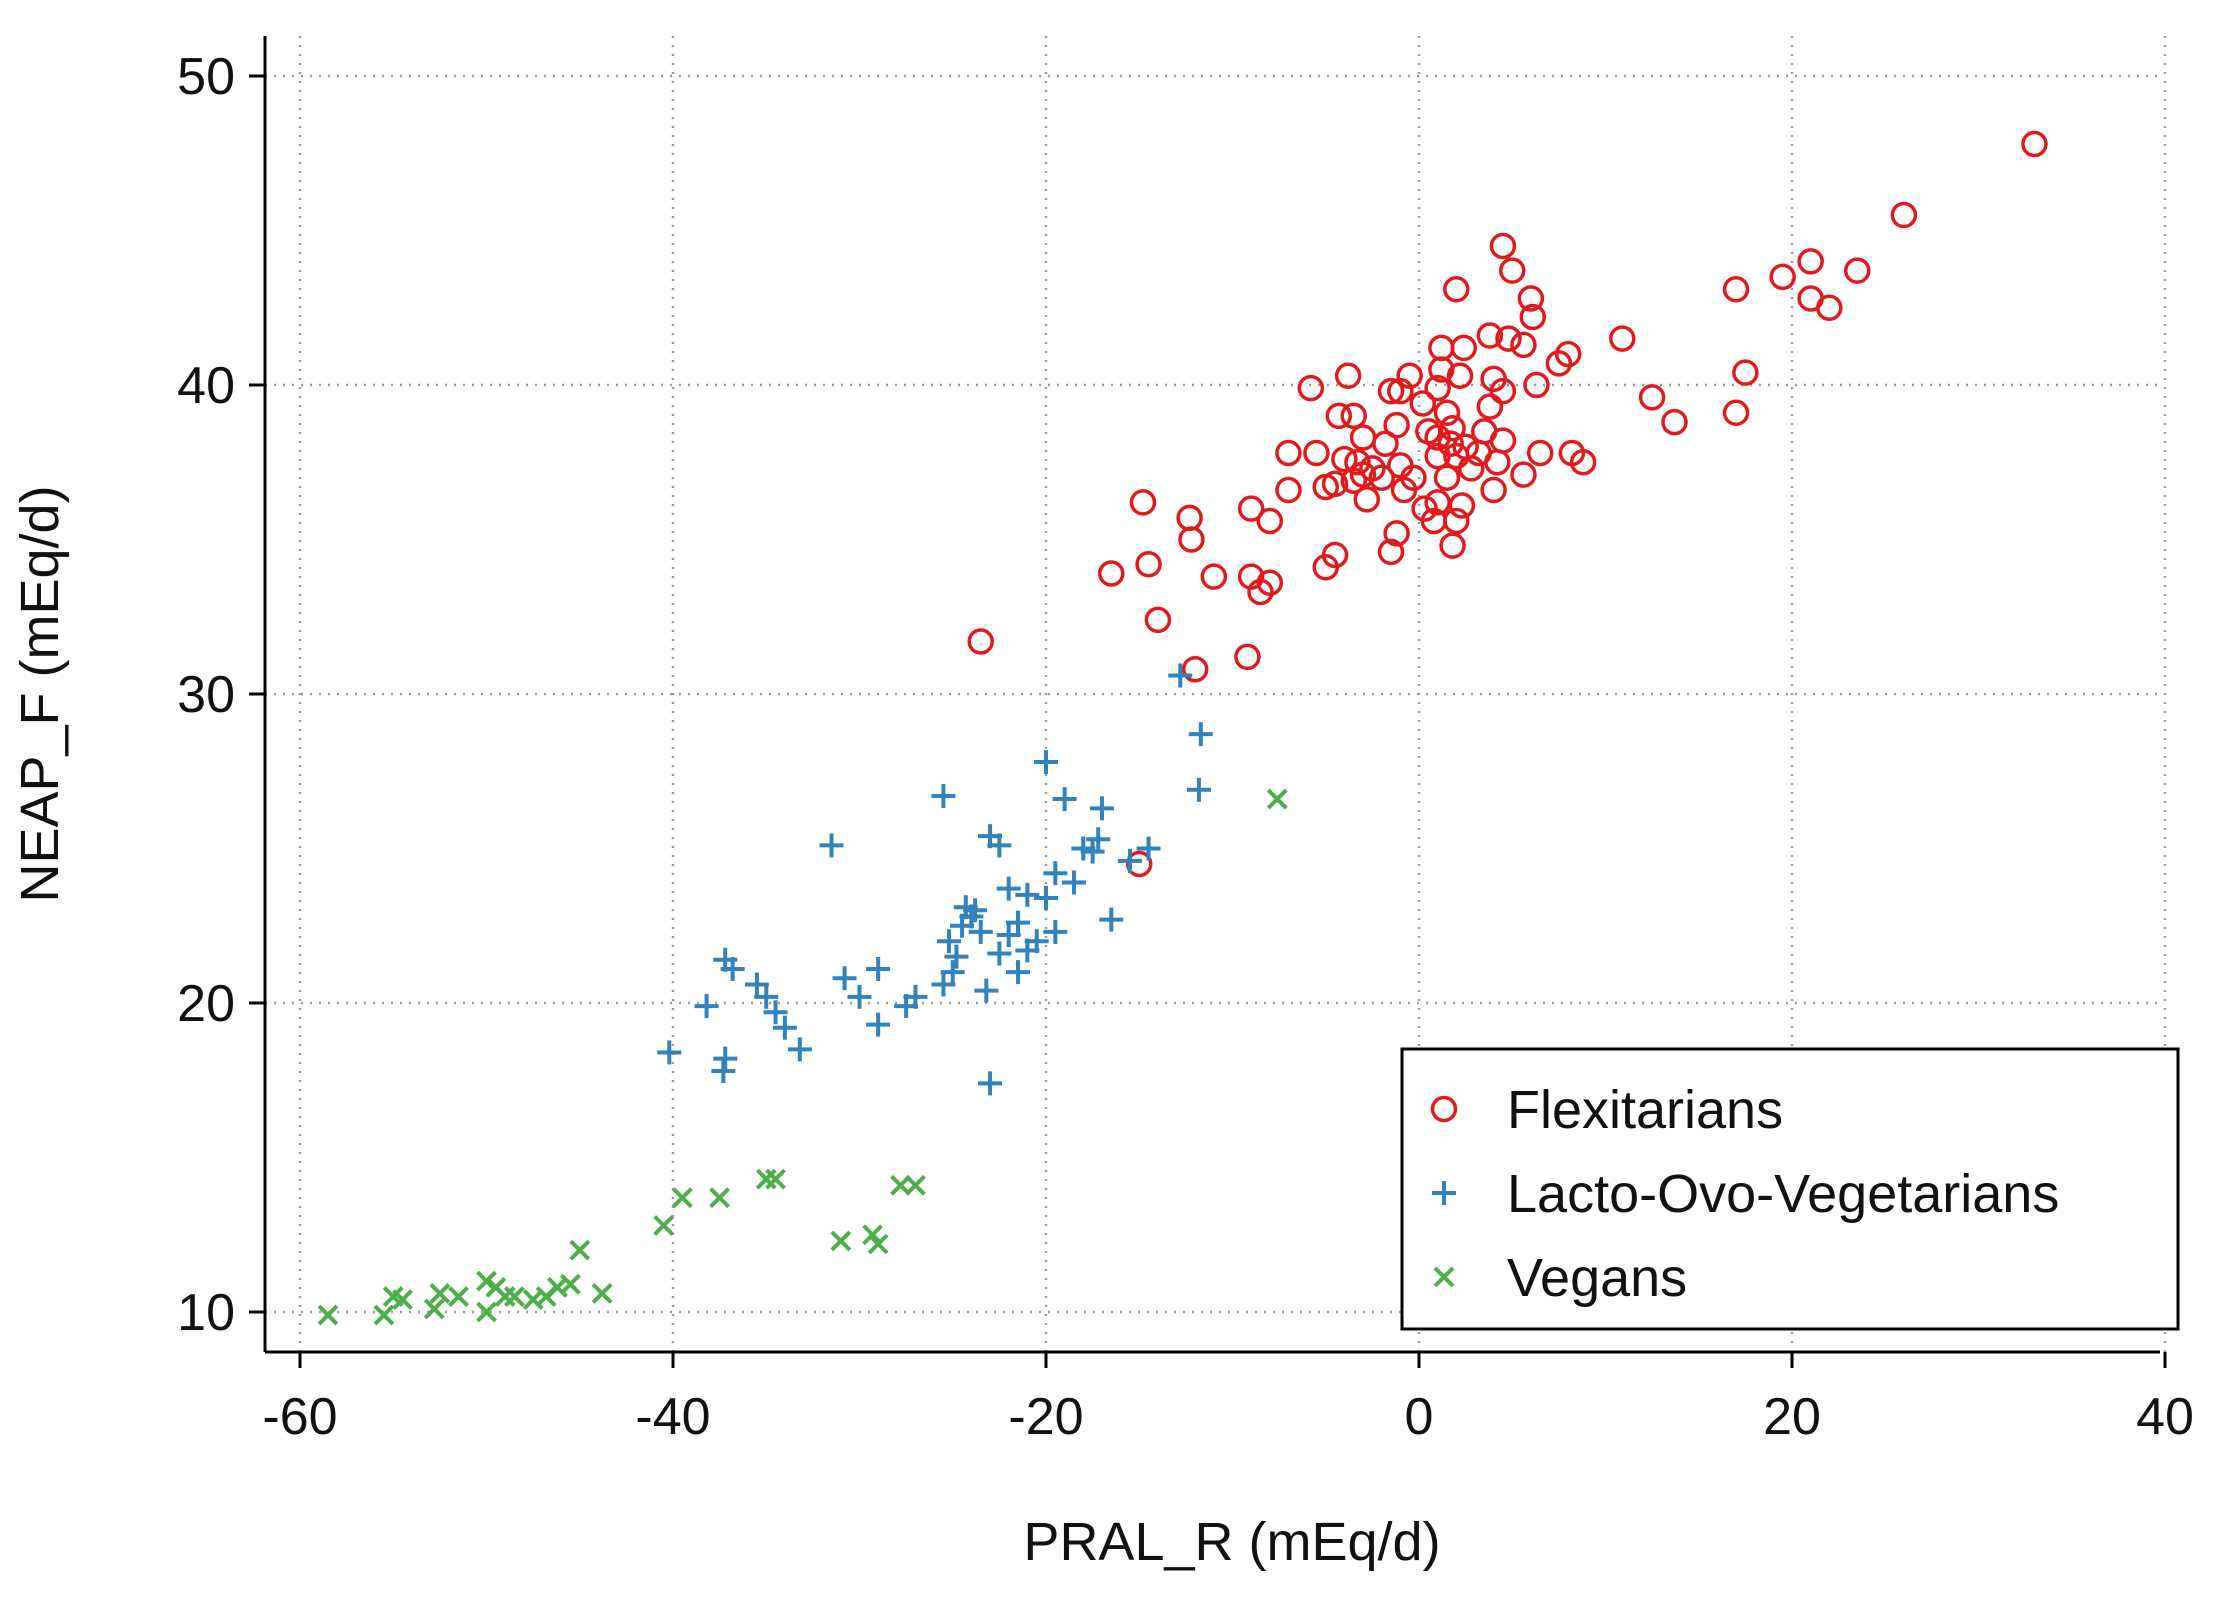 The height and width of the screenshot is (1602, 2230). I want to click on legend-label: Lacto-Ovo-Vegetarians, so click(1783, 1194).